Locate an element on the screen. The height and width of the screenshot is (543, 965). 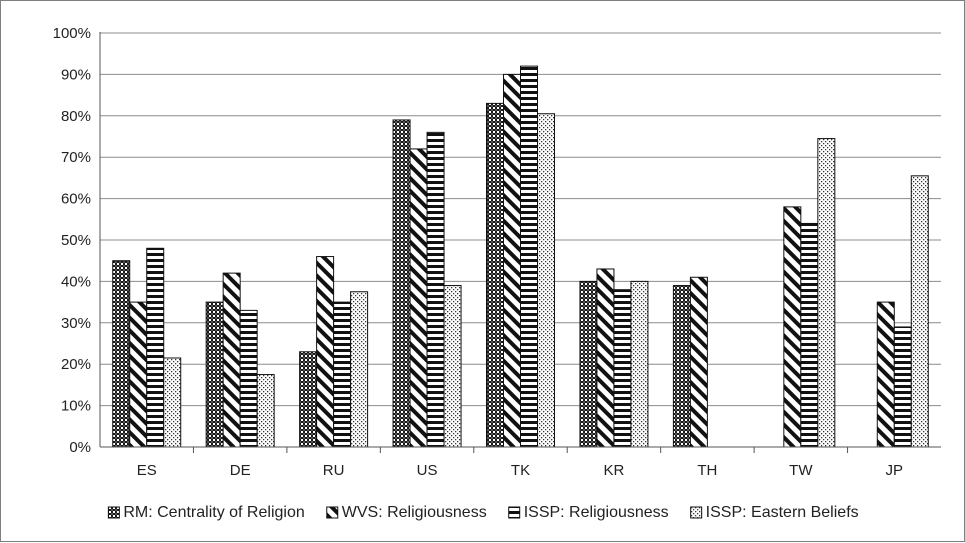
y-tick-label: 0% is located at coordinates (80, 447).